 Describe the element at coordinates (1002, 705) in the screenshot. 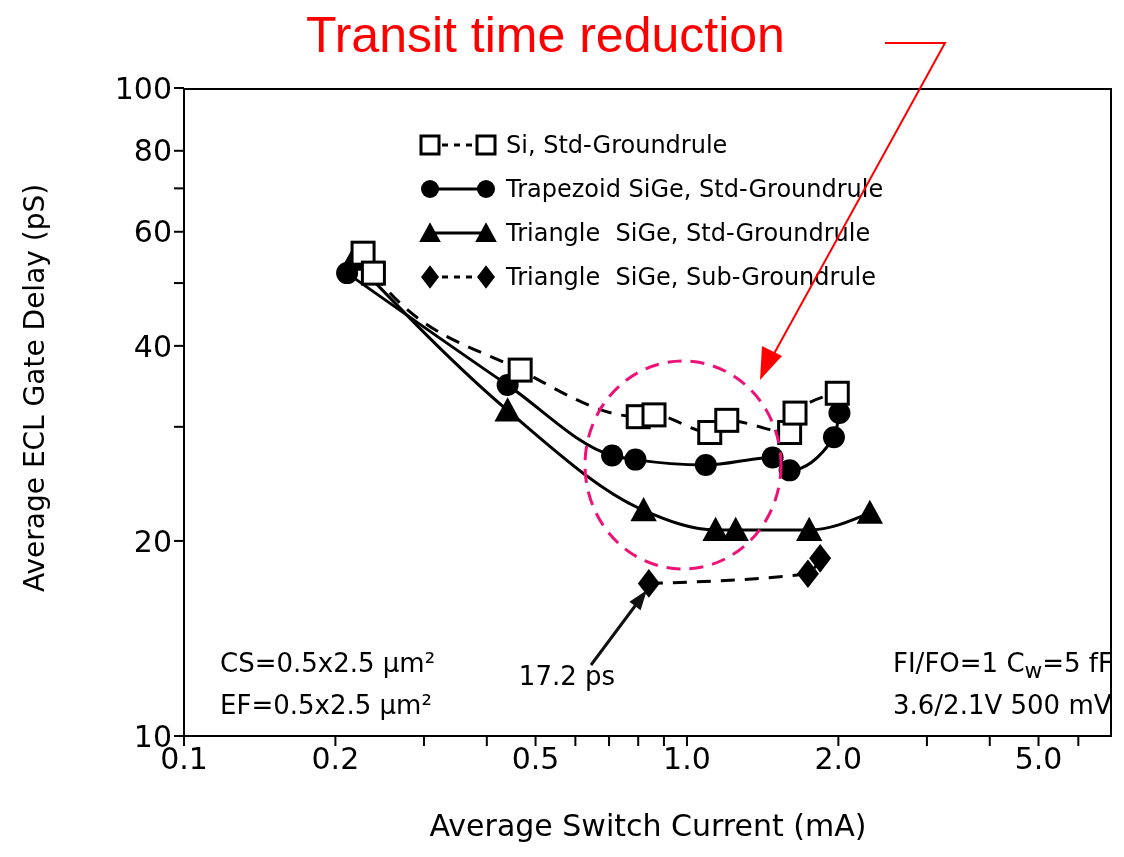

I see `annotation: 3.6/2.1V 500 mV` at that location.